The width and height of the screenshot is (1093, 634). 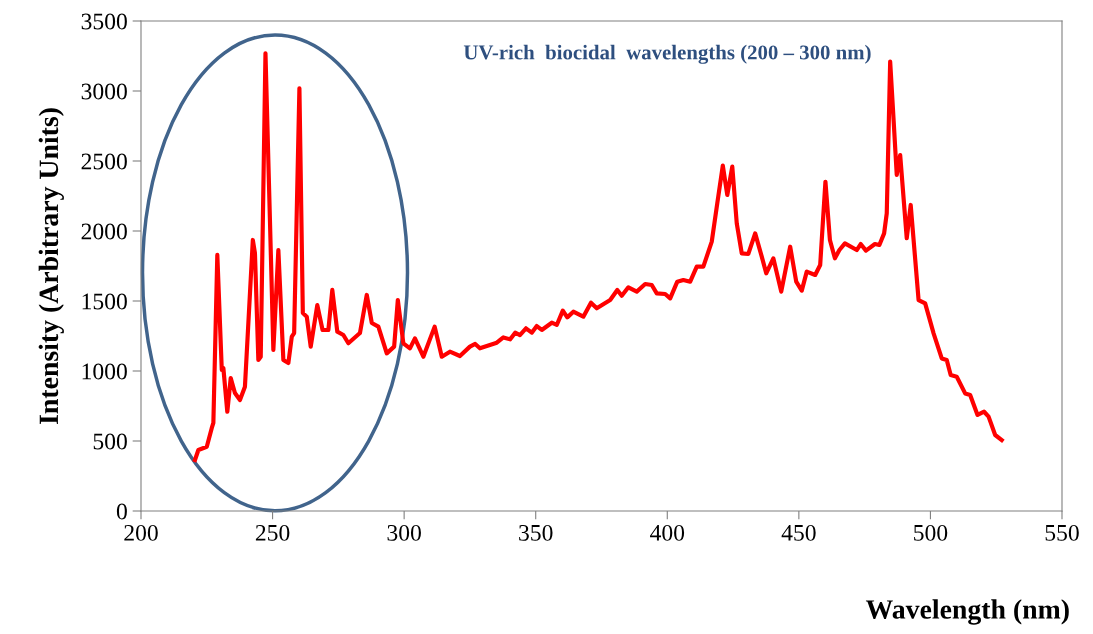 I want to click on x-tick-label: 500, so click(x=931, y=532).